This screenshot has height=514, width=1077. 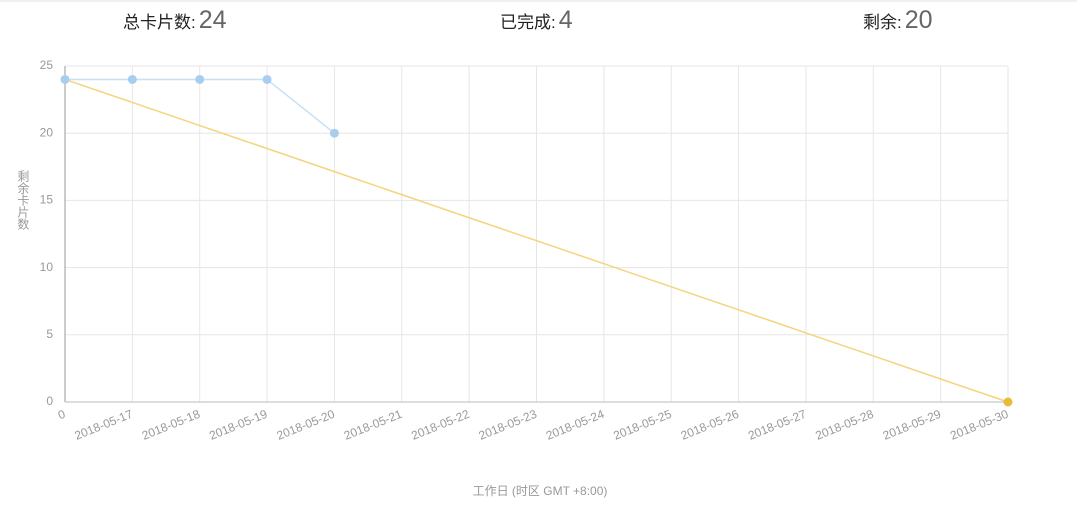 What do you see at coordinates (844, 425) in the screenshot?
I see `x-tick-label: 2018-05-28` at bounding box center [844, 425].